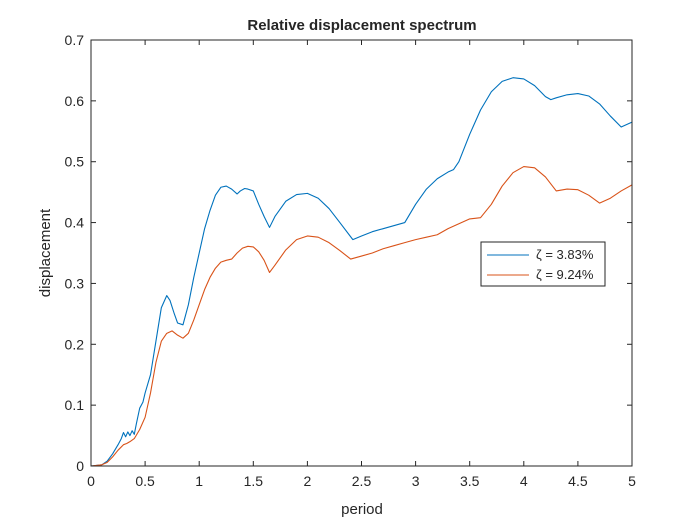  Describe the element at coordinates (565, 254) in the screenshot. I see `legend-label-series-1: ζ = 3.83%` at that location.